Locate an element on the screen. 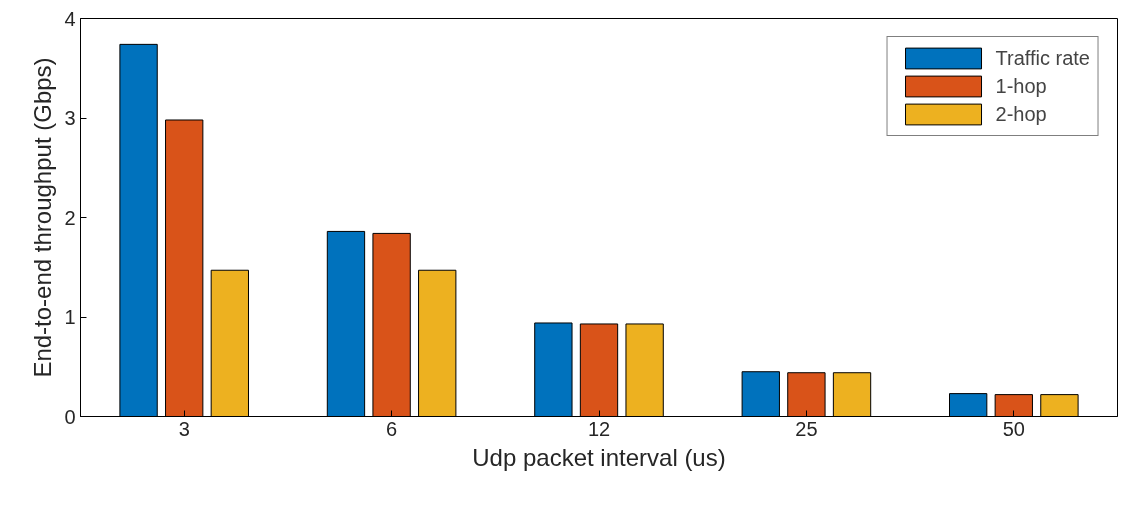 Image resolution: width=1125 pixels, height=506 pixels. legend-label: 1-hop is located at coordinates (1021, 86).